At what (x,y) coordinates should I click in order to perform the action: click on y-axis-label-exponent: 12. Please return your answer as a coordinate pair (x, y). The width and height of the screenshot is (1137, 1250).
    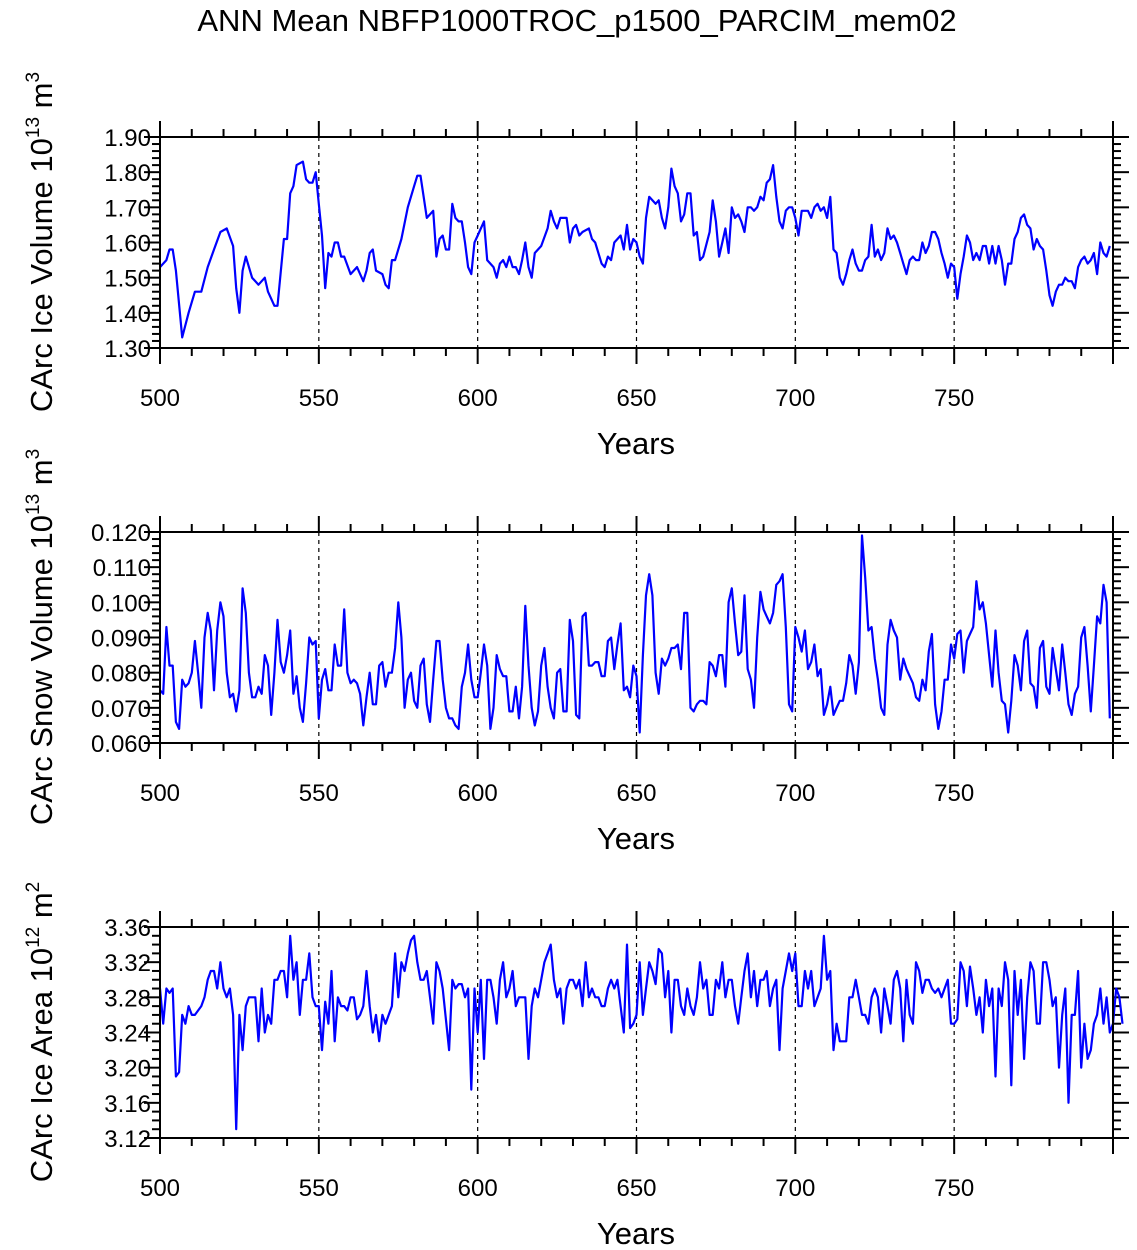
    Looking at the image, I should click on (33, 937).